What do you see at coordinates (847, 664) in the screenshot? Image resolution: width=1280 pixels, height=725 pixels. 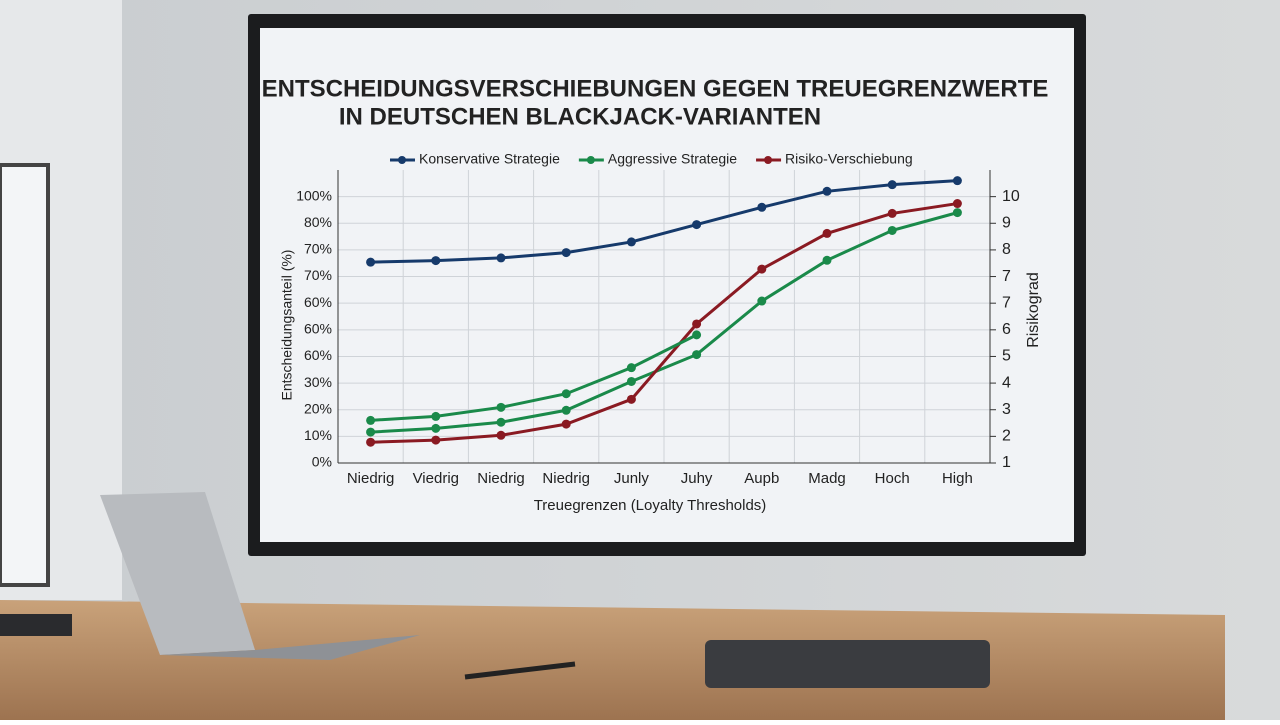 I see `notebook` at bounding box center [847, 664].